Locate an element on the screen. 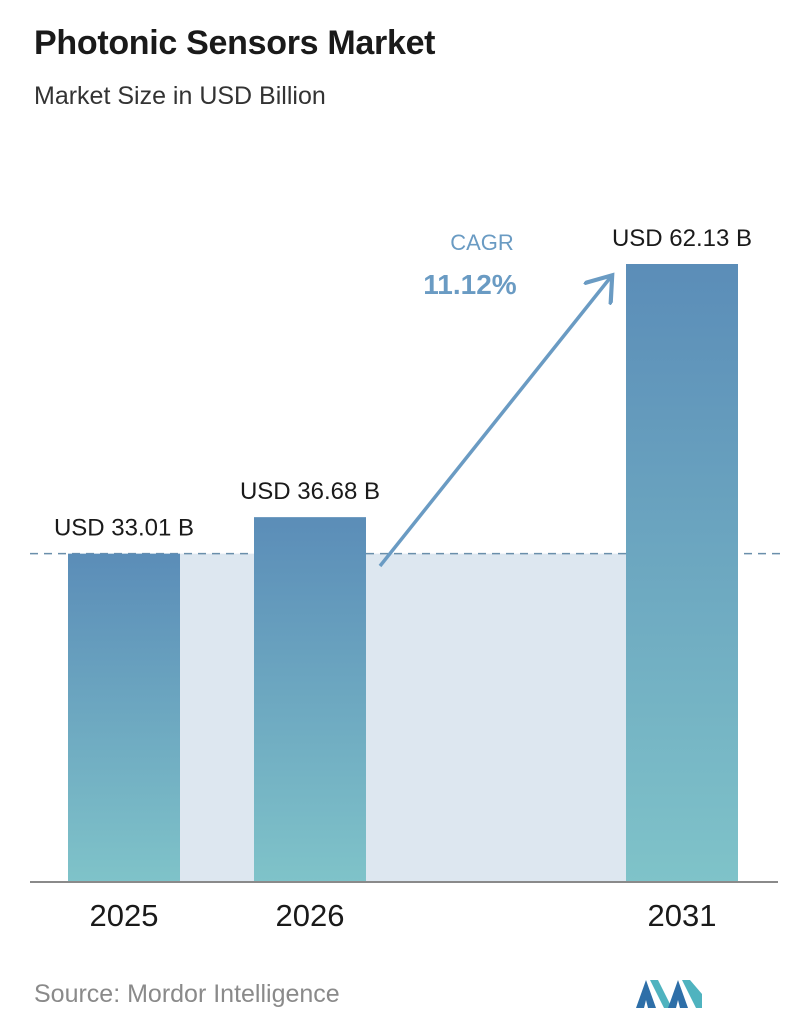 The width and height of the screenshot is (796, 1034). source-note: Source: Mordor Intelligence is located at coordinates (187, 994).